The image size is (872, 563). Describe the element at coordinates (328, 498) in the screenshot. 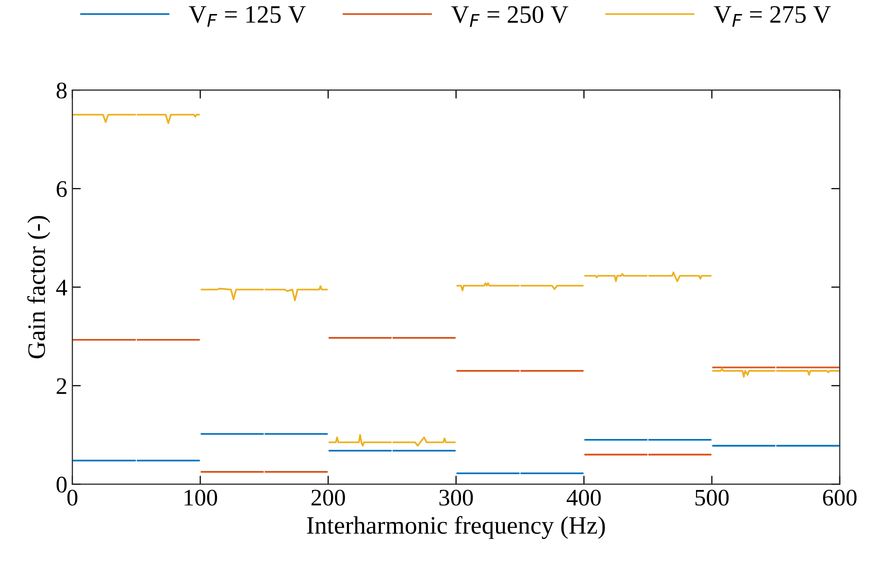

I see `x-tick-label: 200` at that location.